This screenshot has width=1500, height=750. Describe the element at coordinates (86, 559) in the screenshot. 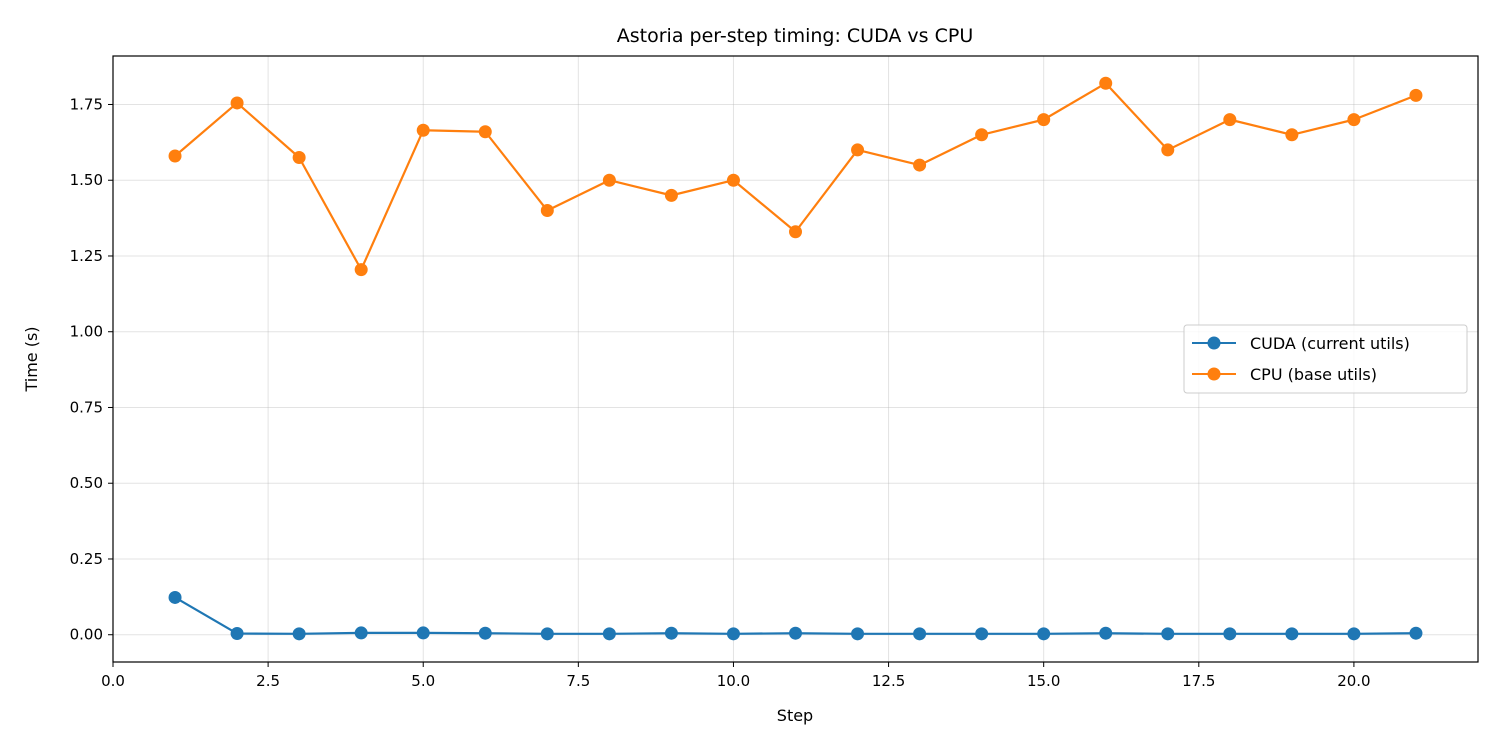

I see `y-tick-label: 0.25` at that location.